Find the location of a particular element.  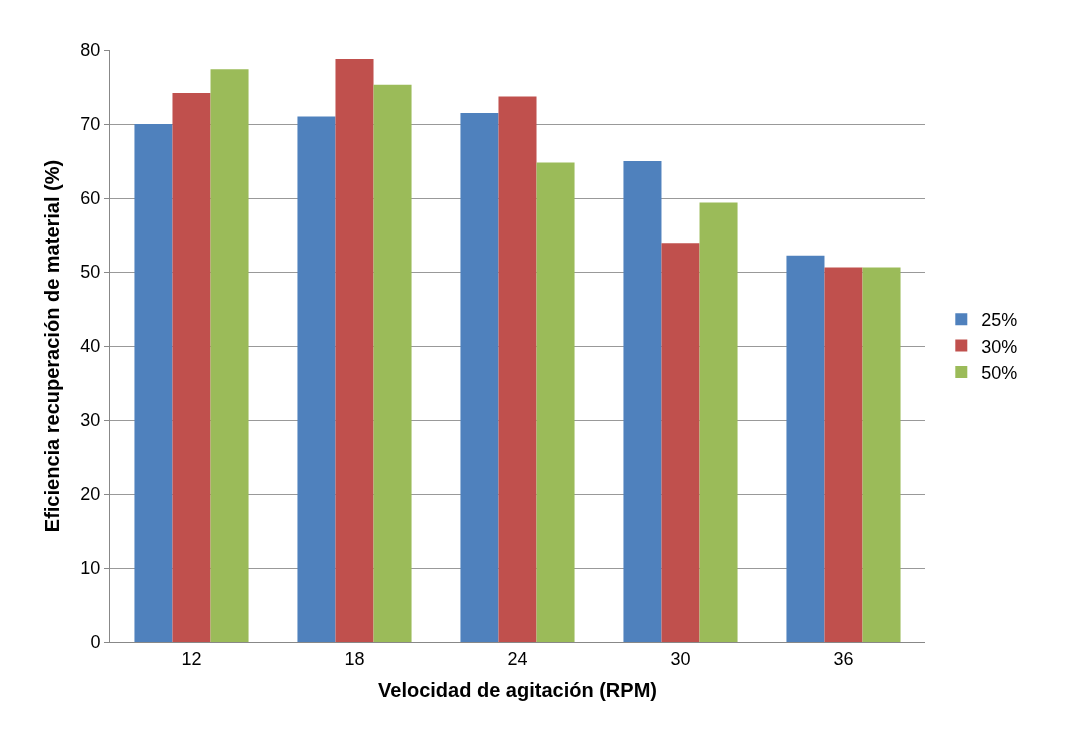

legend-label: 50% is located at coordinates (999, 373).